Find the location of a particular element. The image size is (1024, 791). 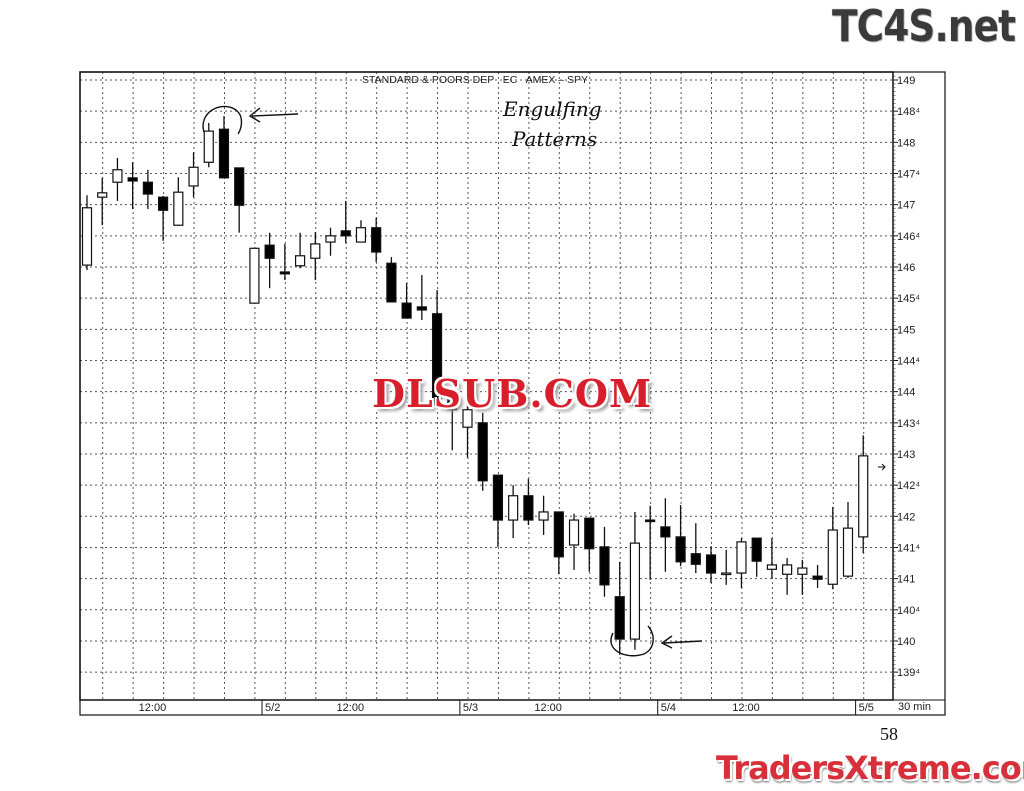

y-tick-label: 146 is located at coordinates (906, 268).